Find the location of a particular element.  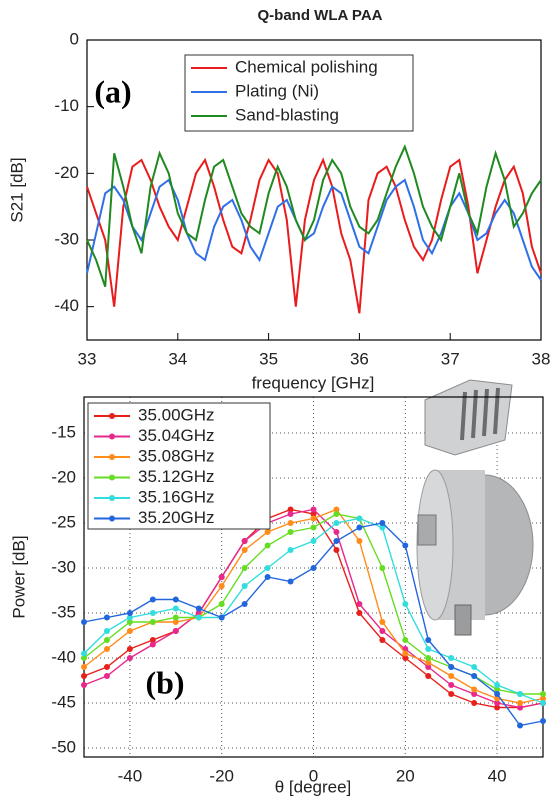

chart-title: Q-band WLA PAA is located at coordinates (320, 15).